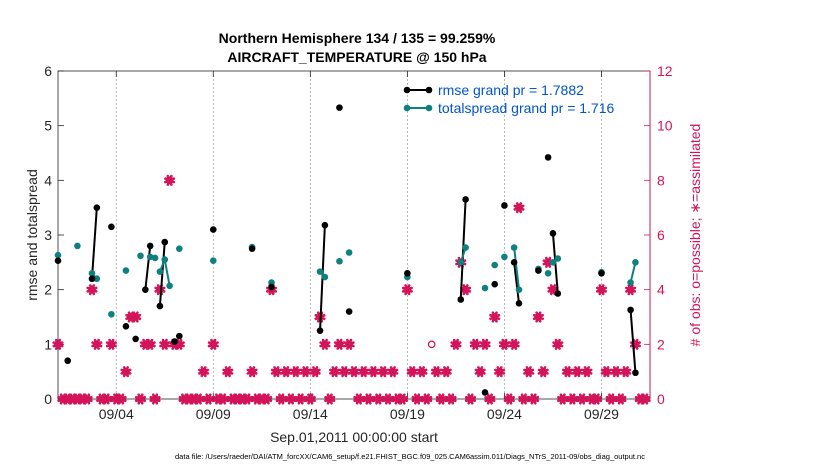  I want to click on y-tick-label: 2, so click(48, 290).